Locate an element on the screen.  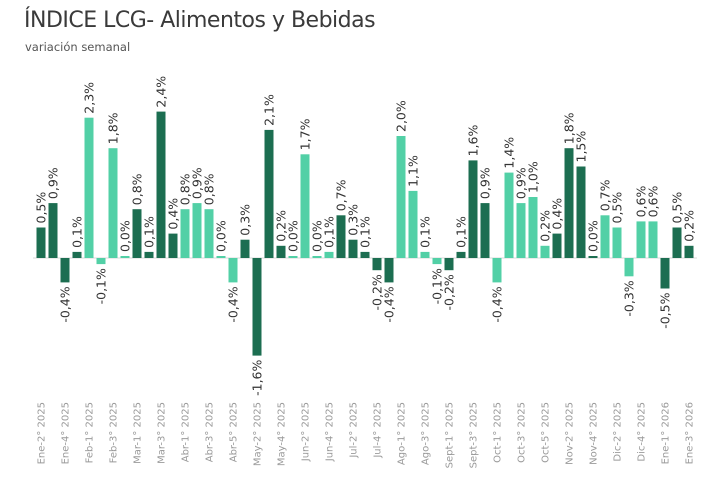
x-tick-label: Dic-2° 2025 is located at coordinates (618, 432).